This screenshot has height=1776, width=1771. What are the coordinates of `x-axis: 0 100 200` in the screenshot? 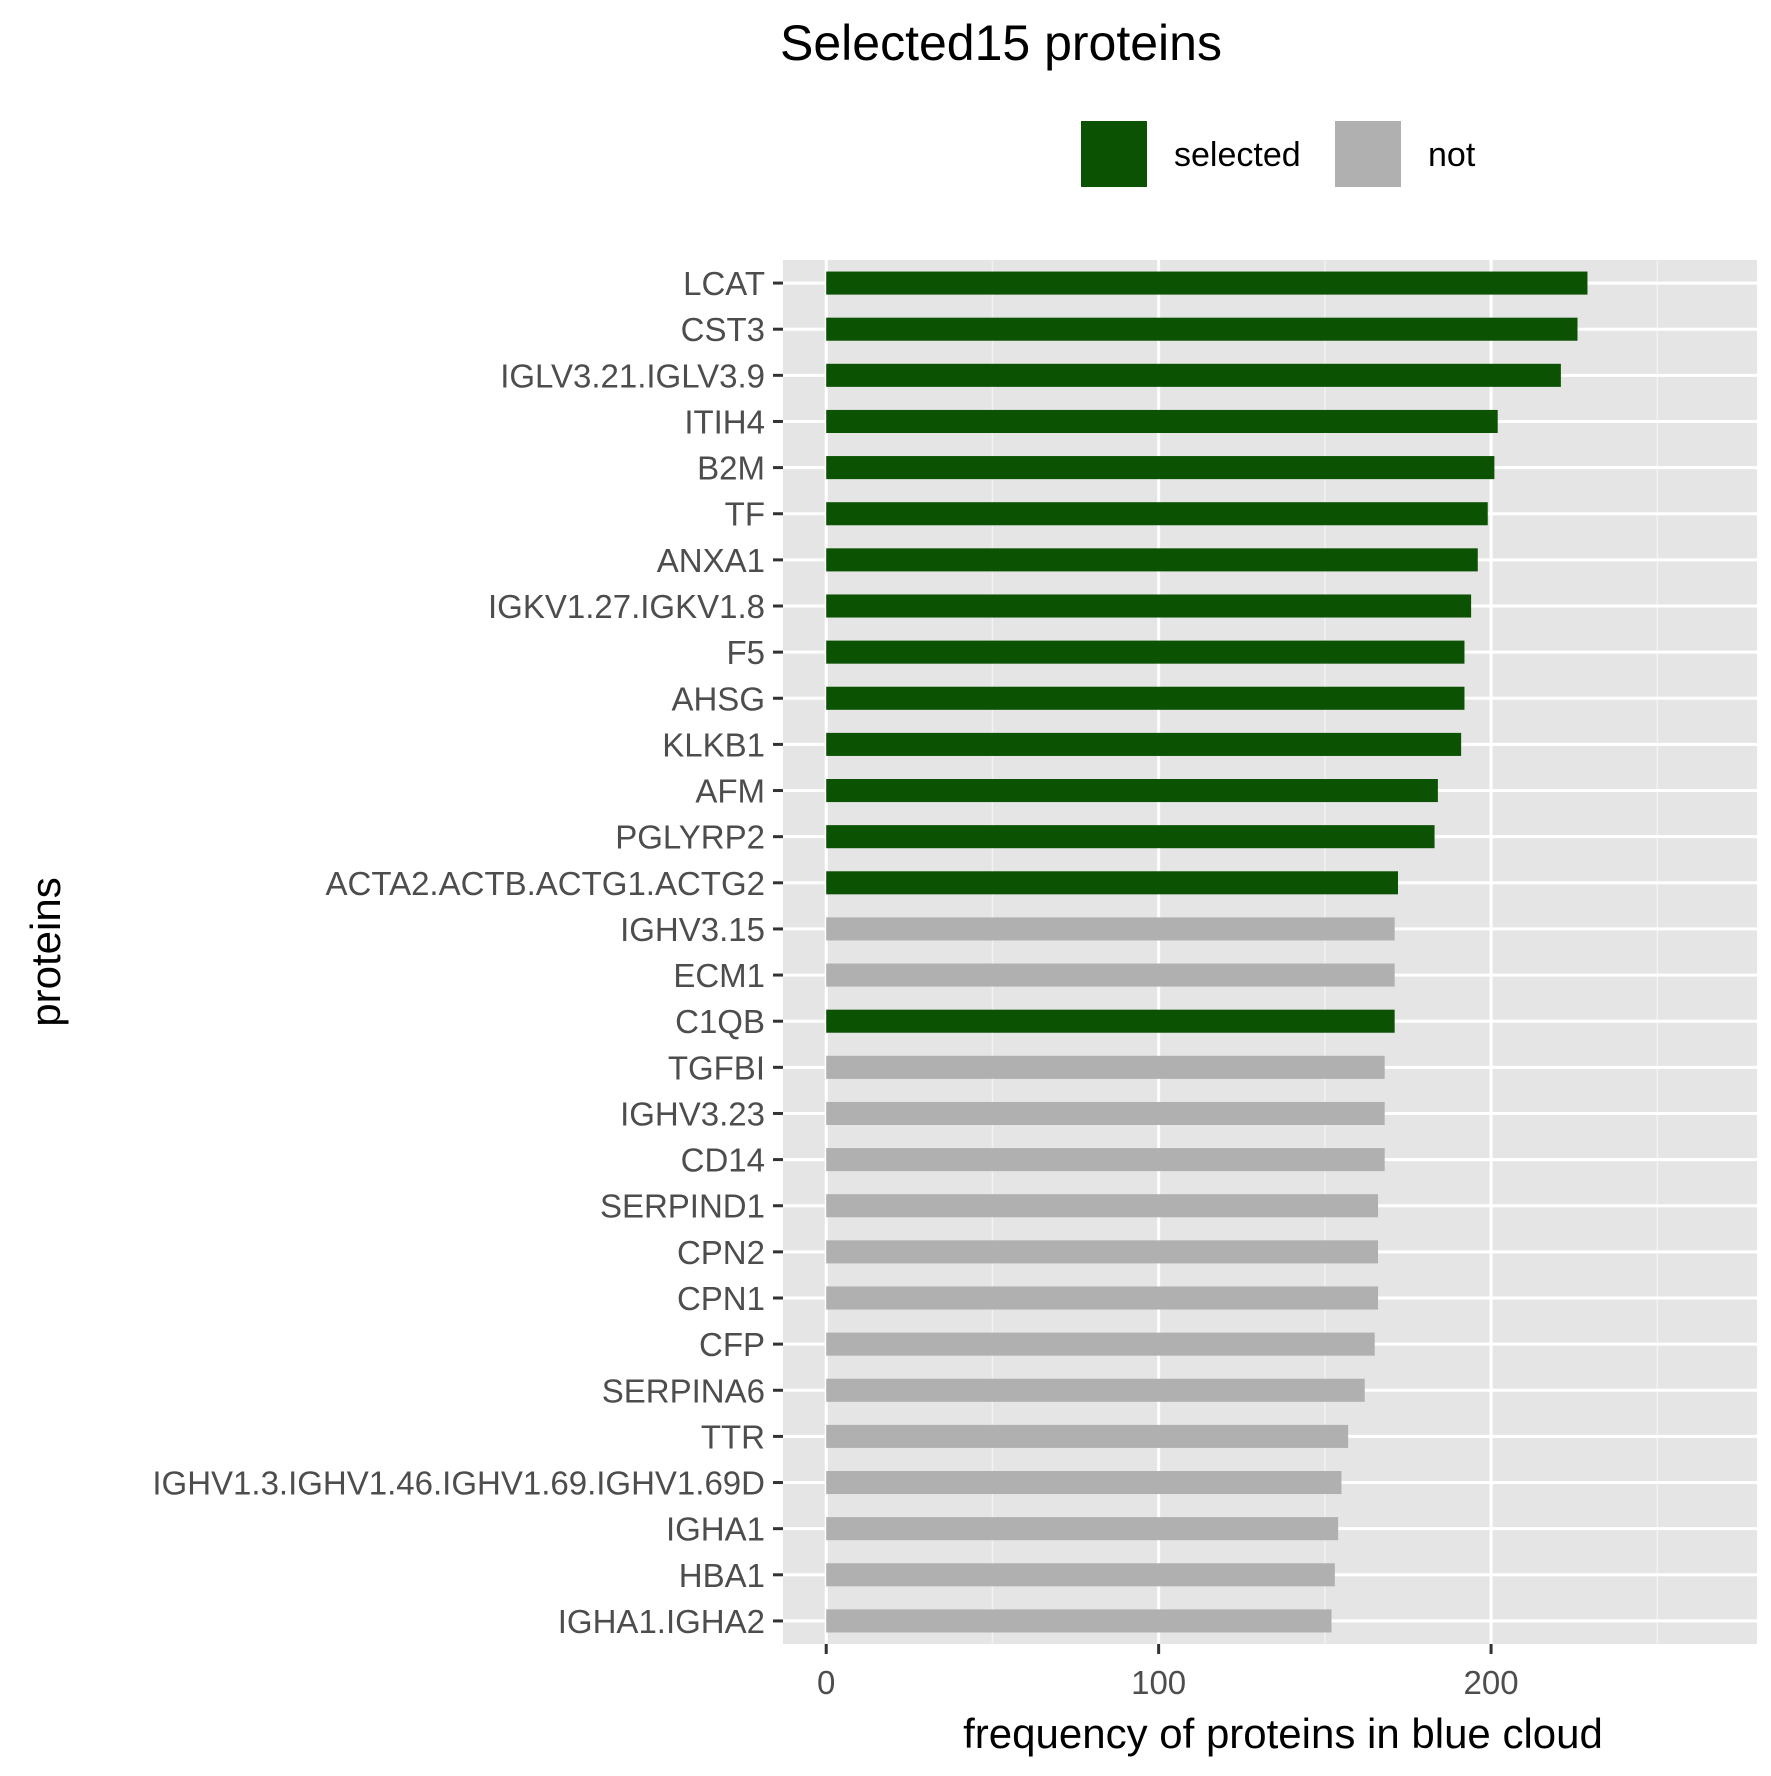 It's located at (1168, 1672).